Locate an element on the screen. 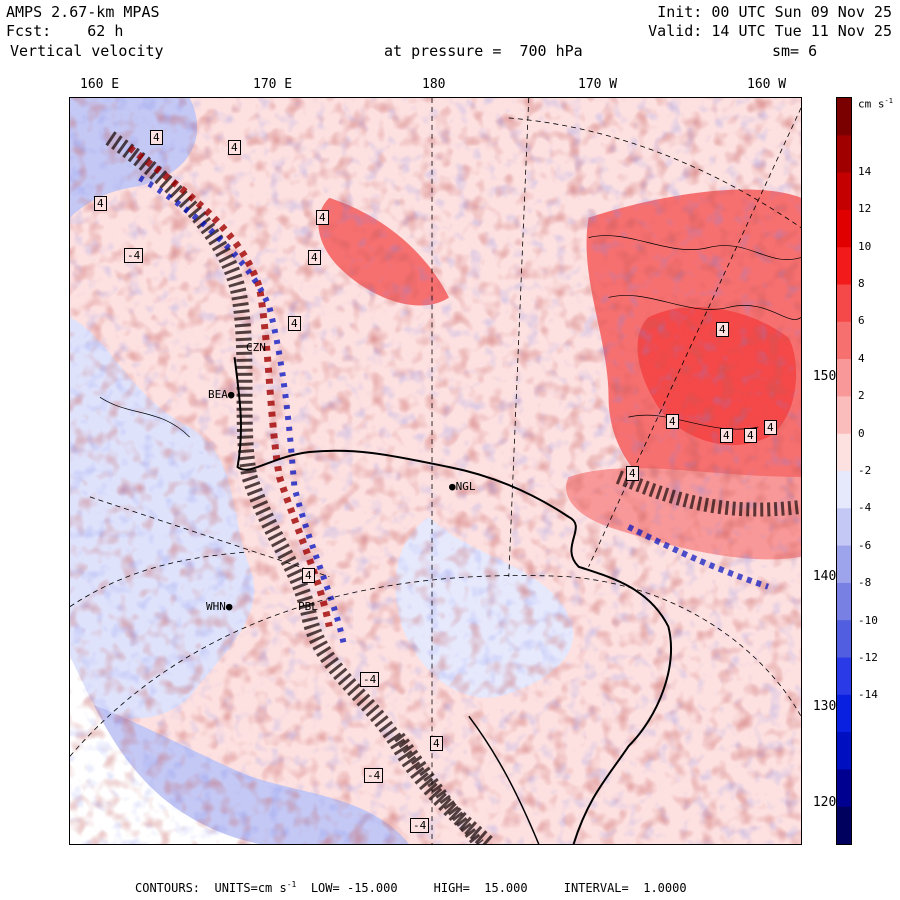 This screenshot has width=900, height=900. station-pbl-label: PBL is located at coordinates (308, 606).